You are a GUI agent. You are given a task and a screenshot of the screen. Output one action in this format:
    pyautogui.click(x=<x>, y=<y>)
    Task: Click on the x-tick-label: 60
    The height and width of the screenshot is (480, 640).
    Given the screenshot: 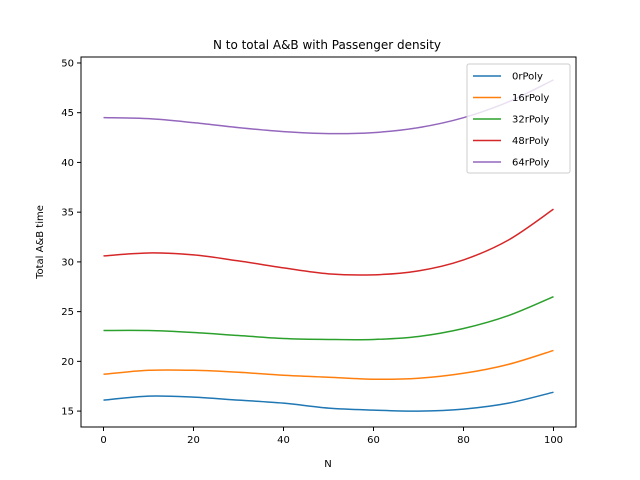 What is the action you would take?
    pyautogui.click(x=373, y=440)
    